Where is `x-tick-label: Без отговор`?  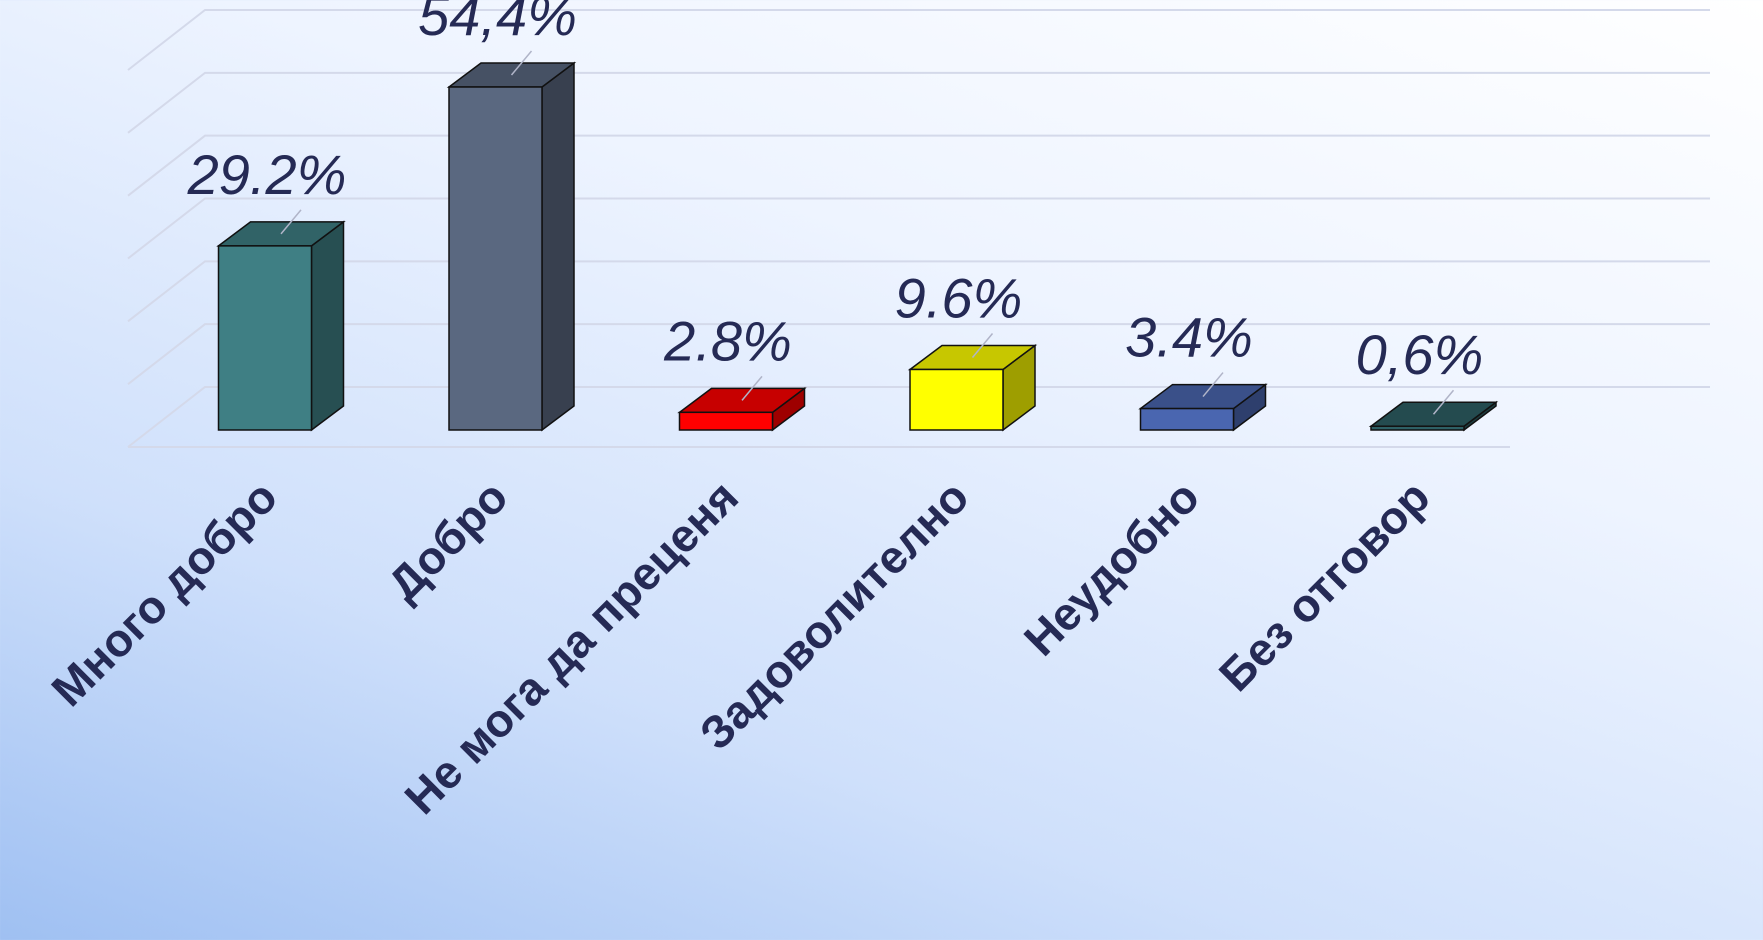 x-tick-label: Без отговор is located at coordinates (1324, 585).